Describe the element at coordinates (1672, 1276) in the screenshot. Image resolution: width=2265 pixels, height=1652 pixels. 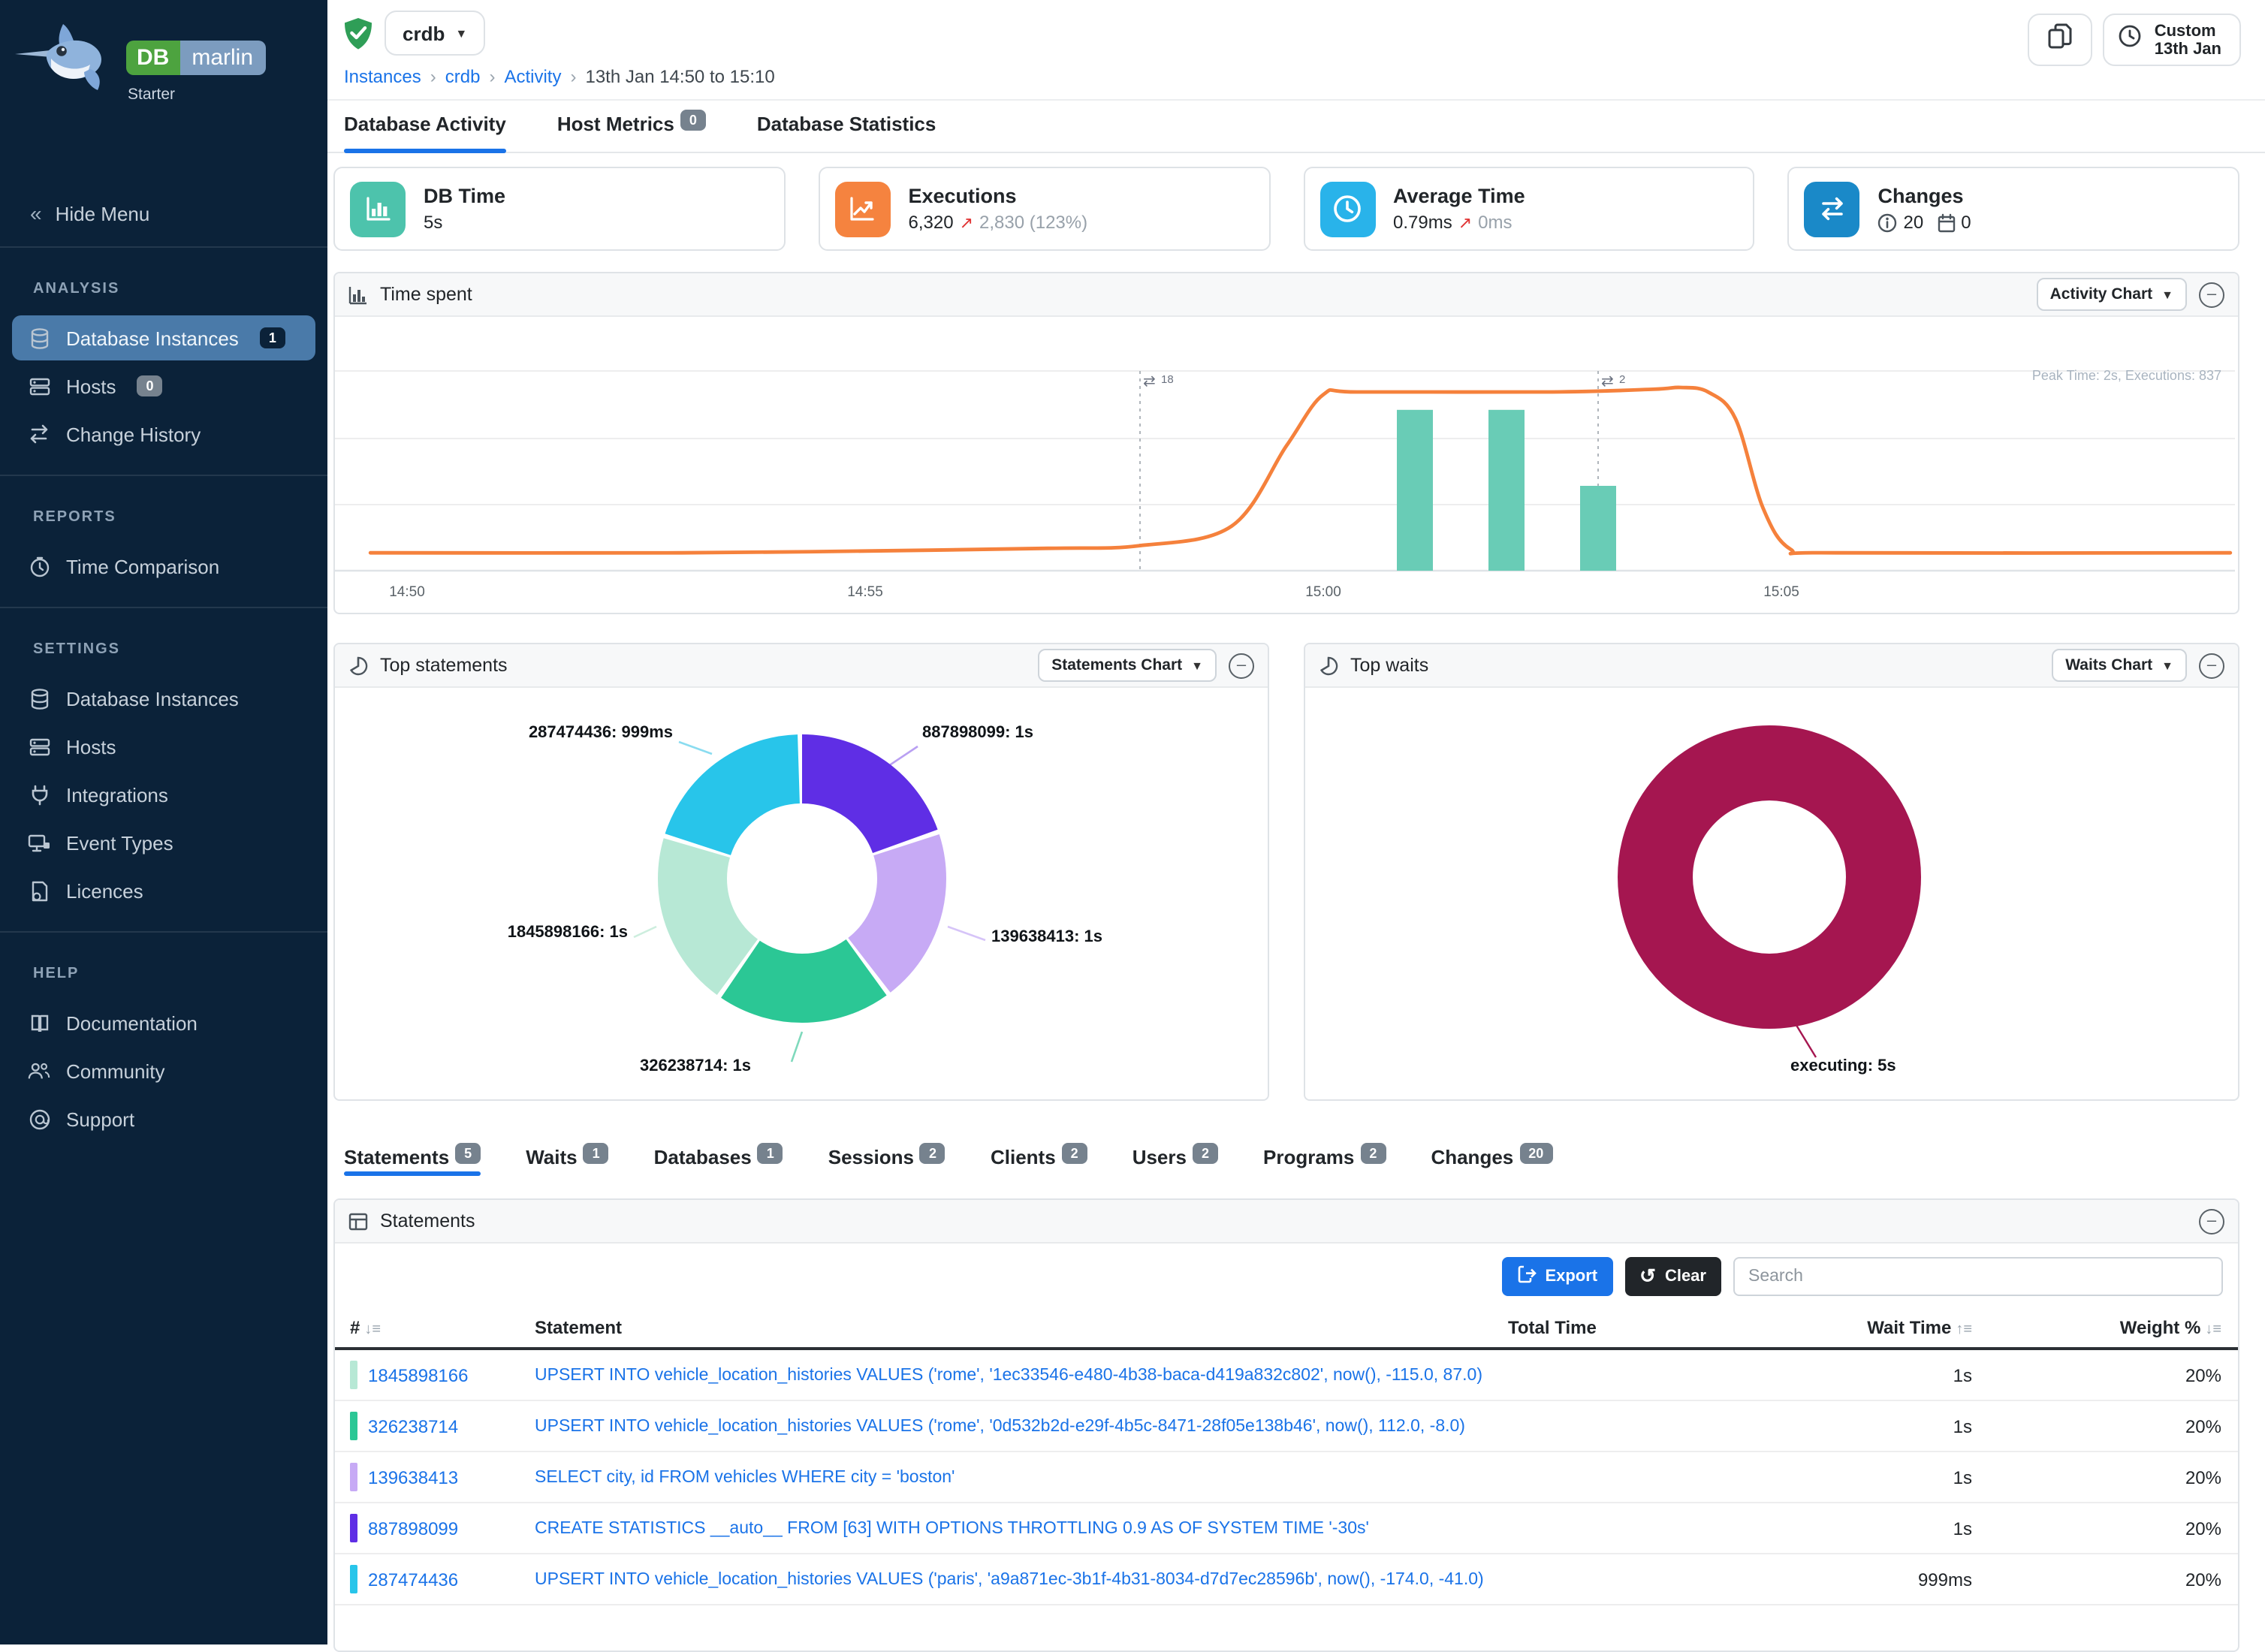
I see `clear-button: ↺ Clear` at that location.